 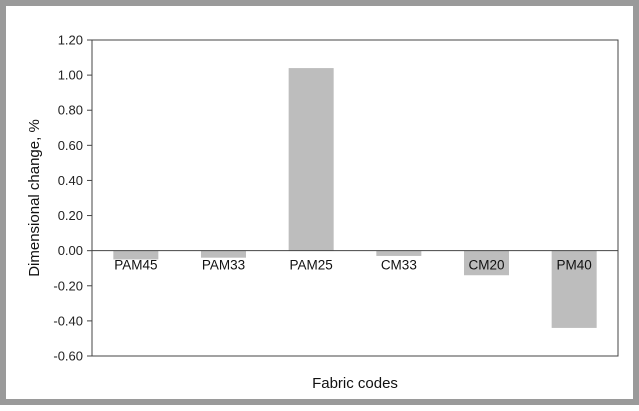 I want to click on y-tick-label: -0.40, so click(x=68, y=320).